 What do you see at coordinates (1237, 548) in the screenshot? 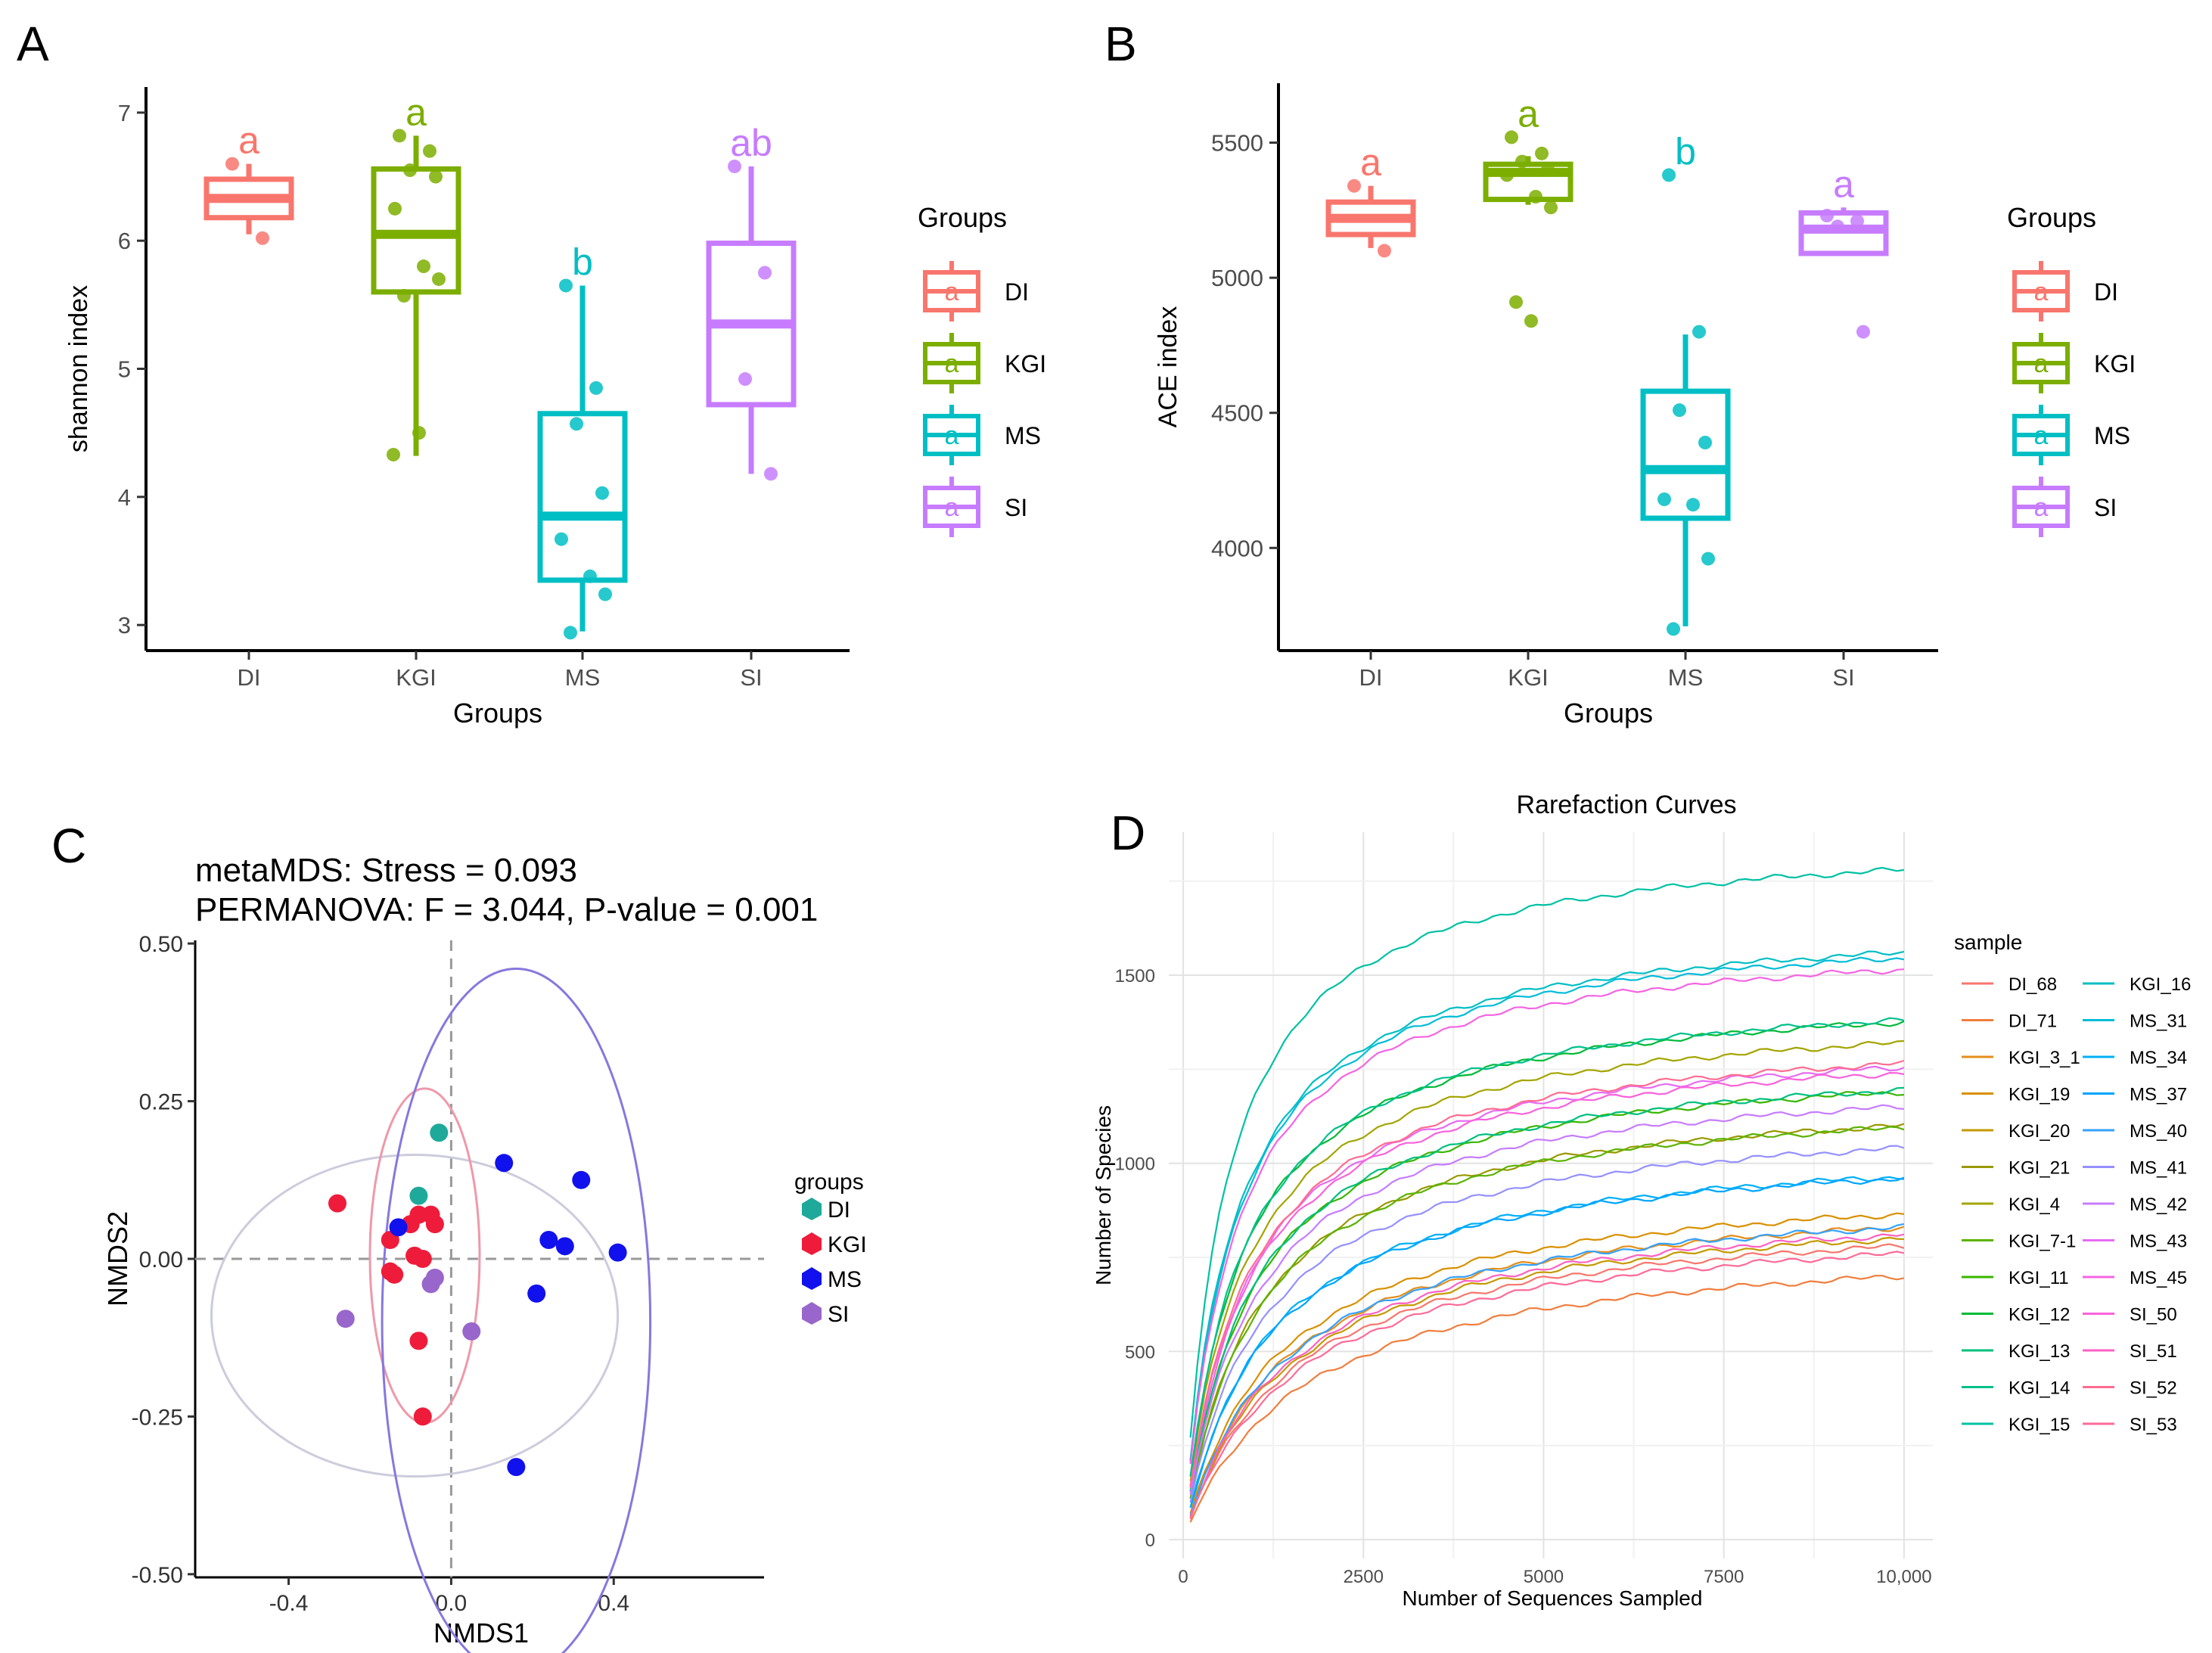
I see `y-tick-label: 4000` at bounding box center [1237, 548].